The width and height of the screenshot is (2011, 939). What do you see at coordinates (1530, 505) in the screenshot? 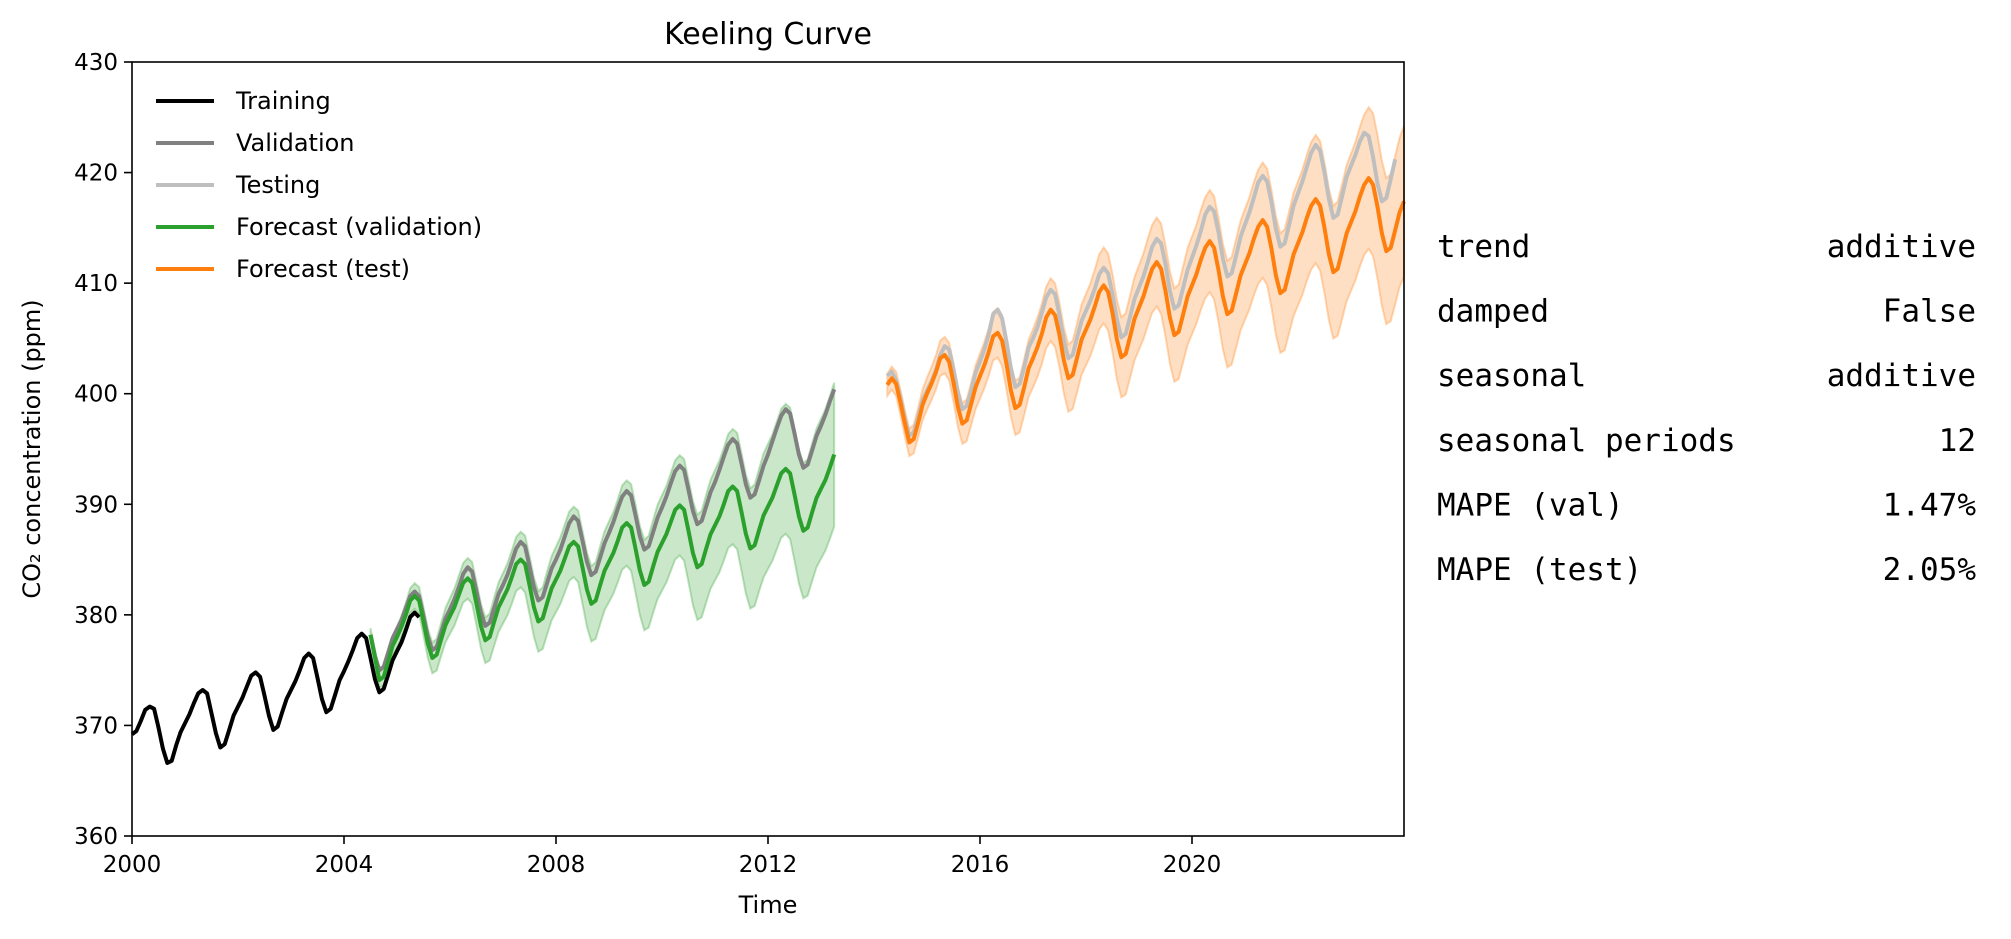
I see `info-key: MAPE (val)` at bounding box center [1530, 505].